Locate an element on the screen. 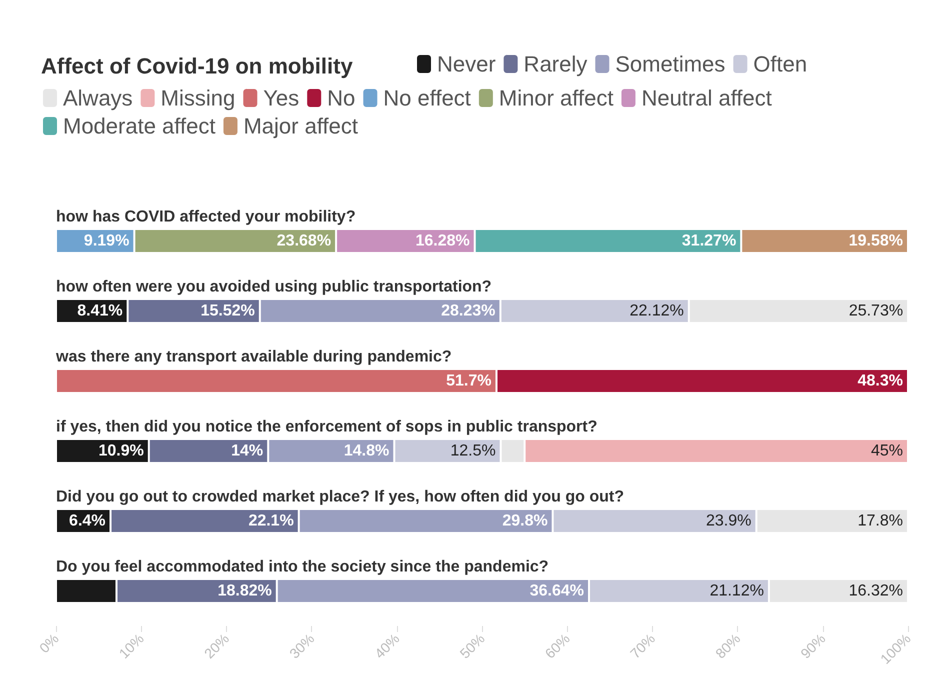 This screenshot has height=686, width=936. data-label: 45% is located at coordinates (886, 451).